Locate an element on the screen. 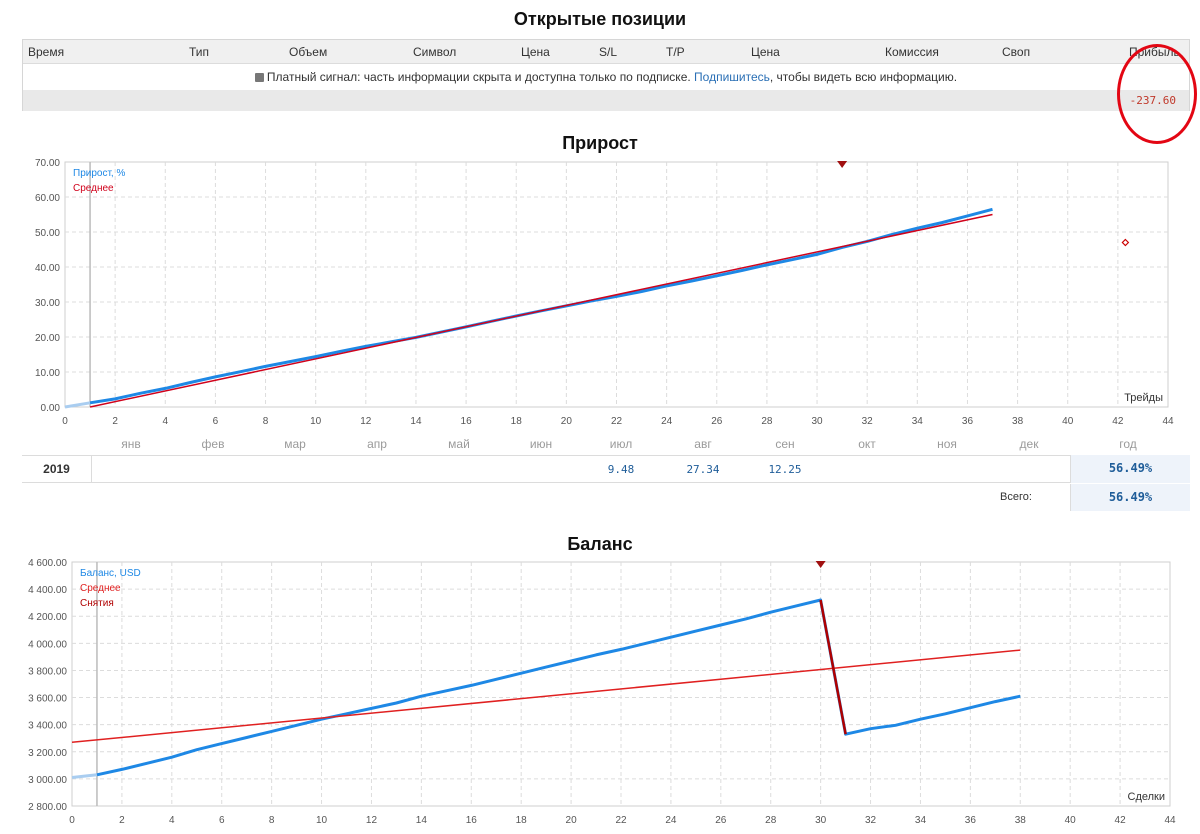 The width and height of the screenshot is (1200, 834). y-tick-label: 40.00 is located at coordinates (47, 268).